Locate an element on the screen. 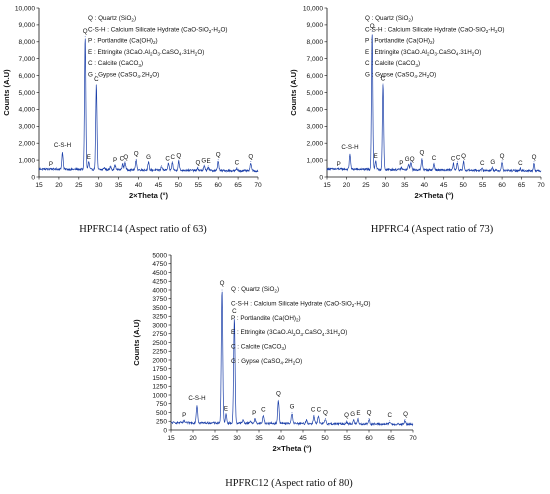 The height and width of the screenshot is (494, 550). y-tick-label: 7,000 is located at coordinates (314, 59).